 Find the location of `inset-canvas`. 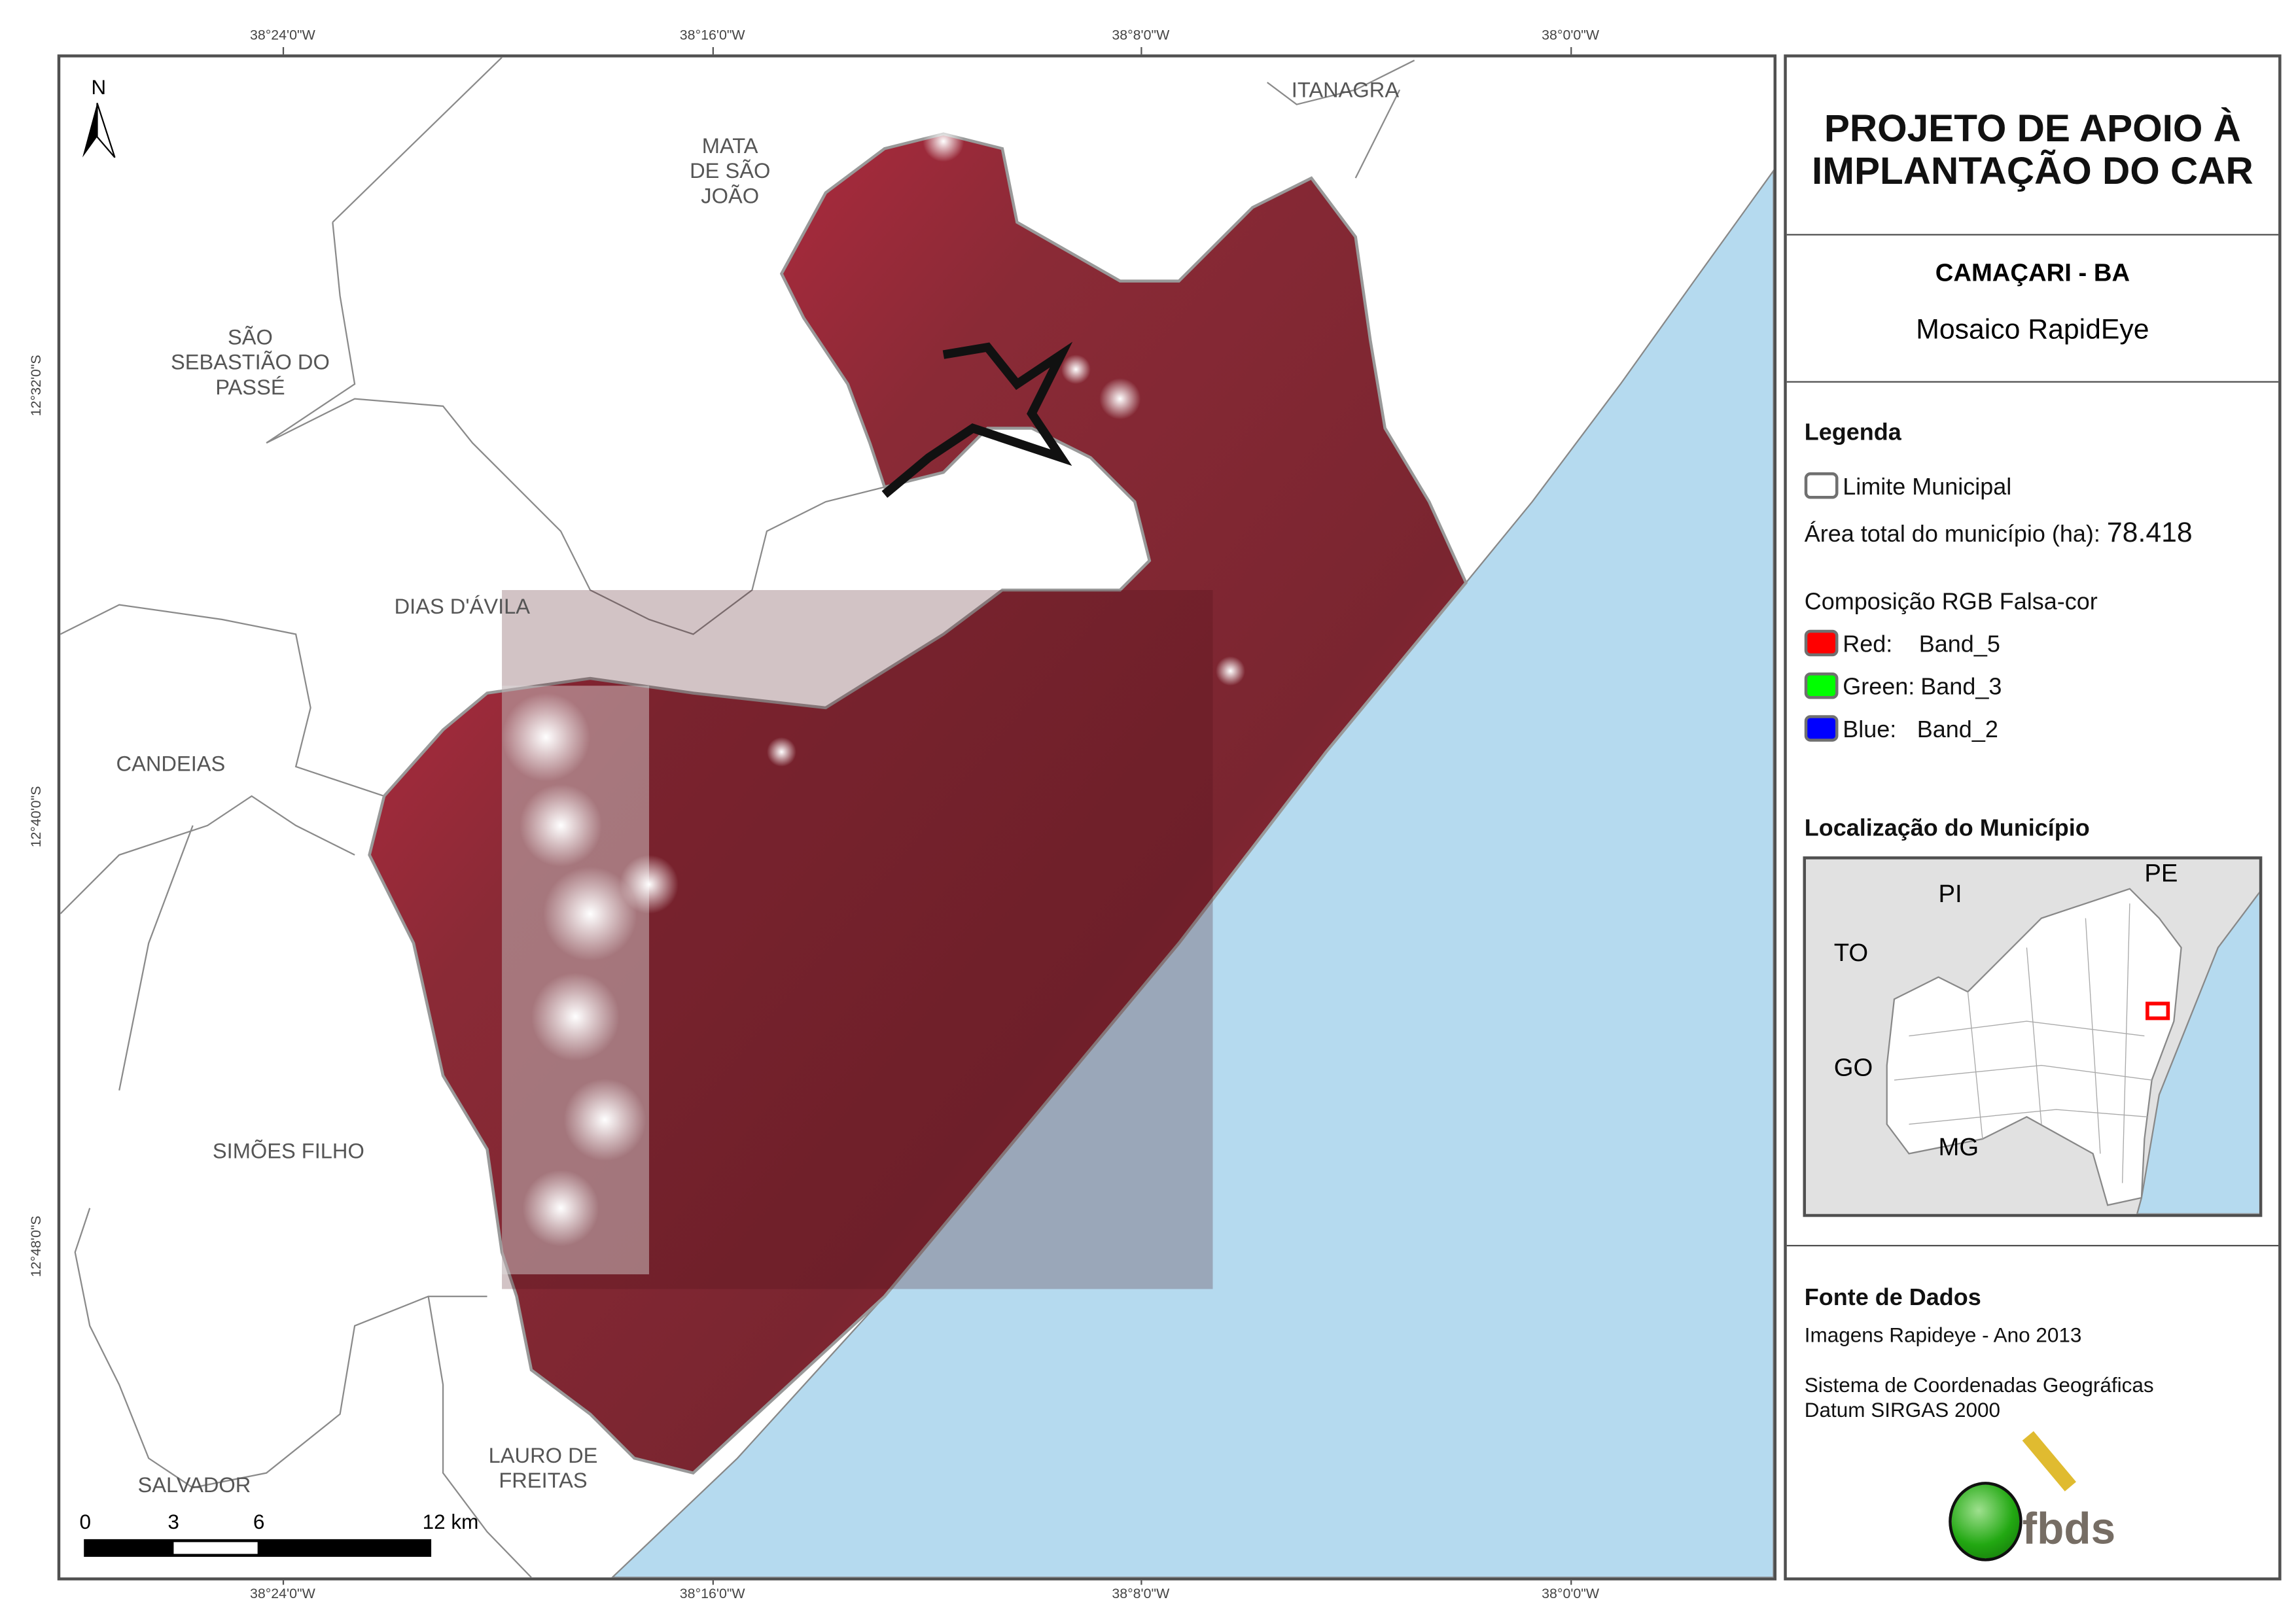

inset-canvas is located at coordinates (2073, 1051).